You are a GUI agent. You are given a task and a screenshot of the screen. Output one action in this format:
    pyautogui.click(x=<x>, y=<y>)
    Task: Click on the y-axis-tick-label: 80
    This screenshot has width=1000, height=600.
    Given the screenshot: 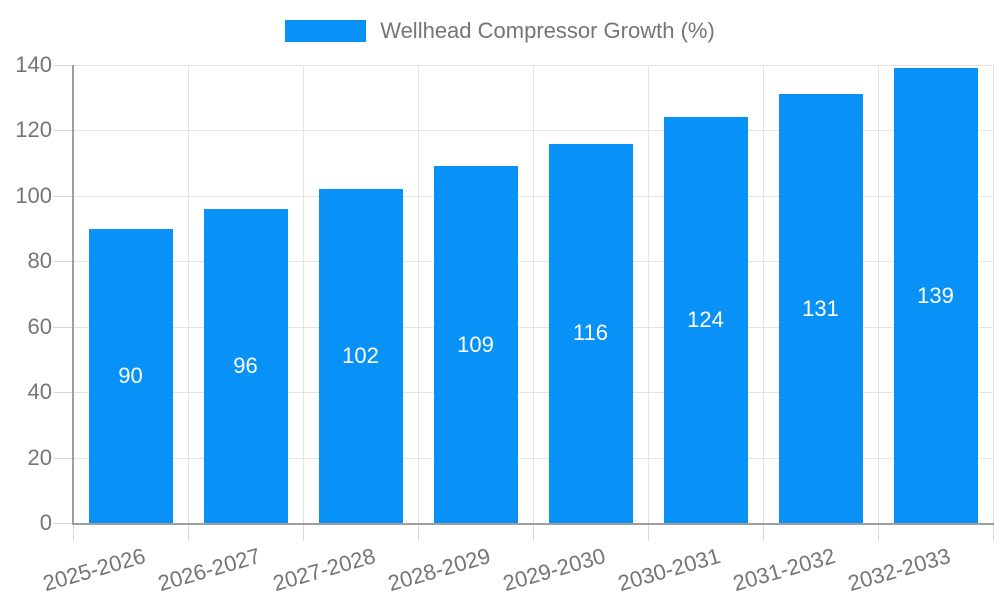 What is the action you would take?
    pyautogui.click(x=39, y=261)
    